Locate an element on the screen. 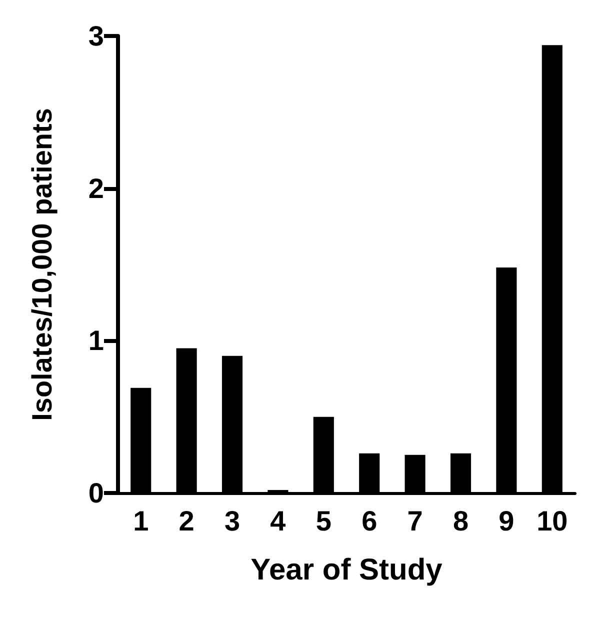 This screenshot has width=603, height=623. x-tick-label: 4 is located at coordinates (278, 521).